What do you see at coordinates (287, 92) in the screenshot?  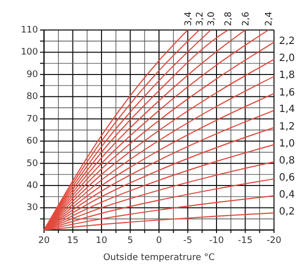 I see `series-label: 1,6` at bounding box center [287, 92].